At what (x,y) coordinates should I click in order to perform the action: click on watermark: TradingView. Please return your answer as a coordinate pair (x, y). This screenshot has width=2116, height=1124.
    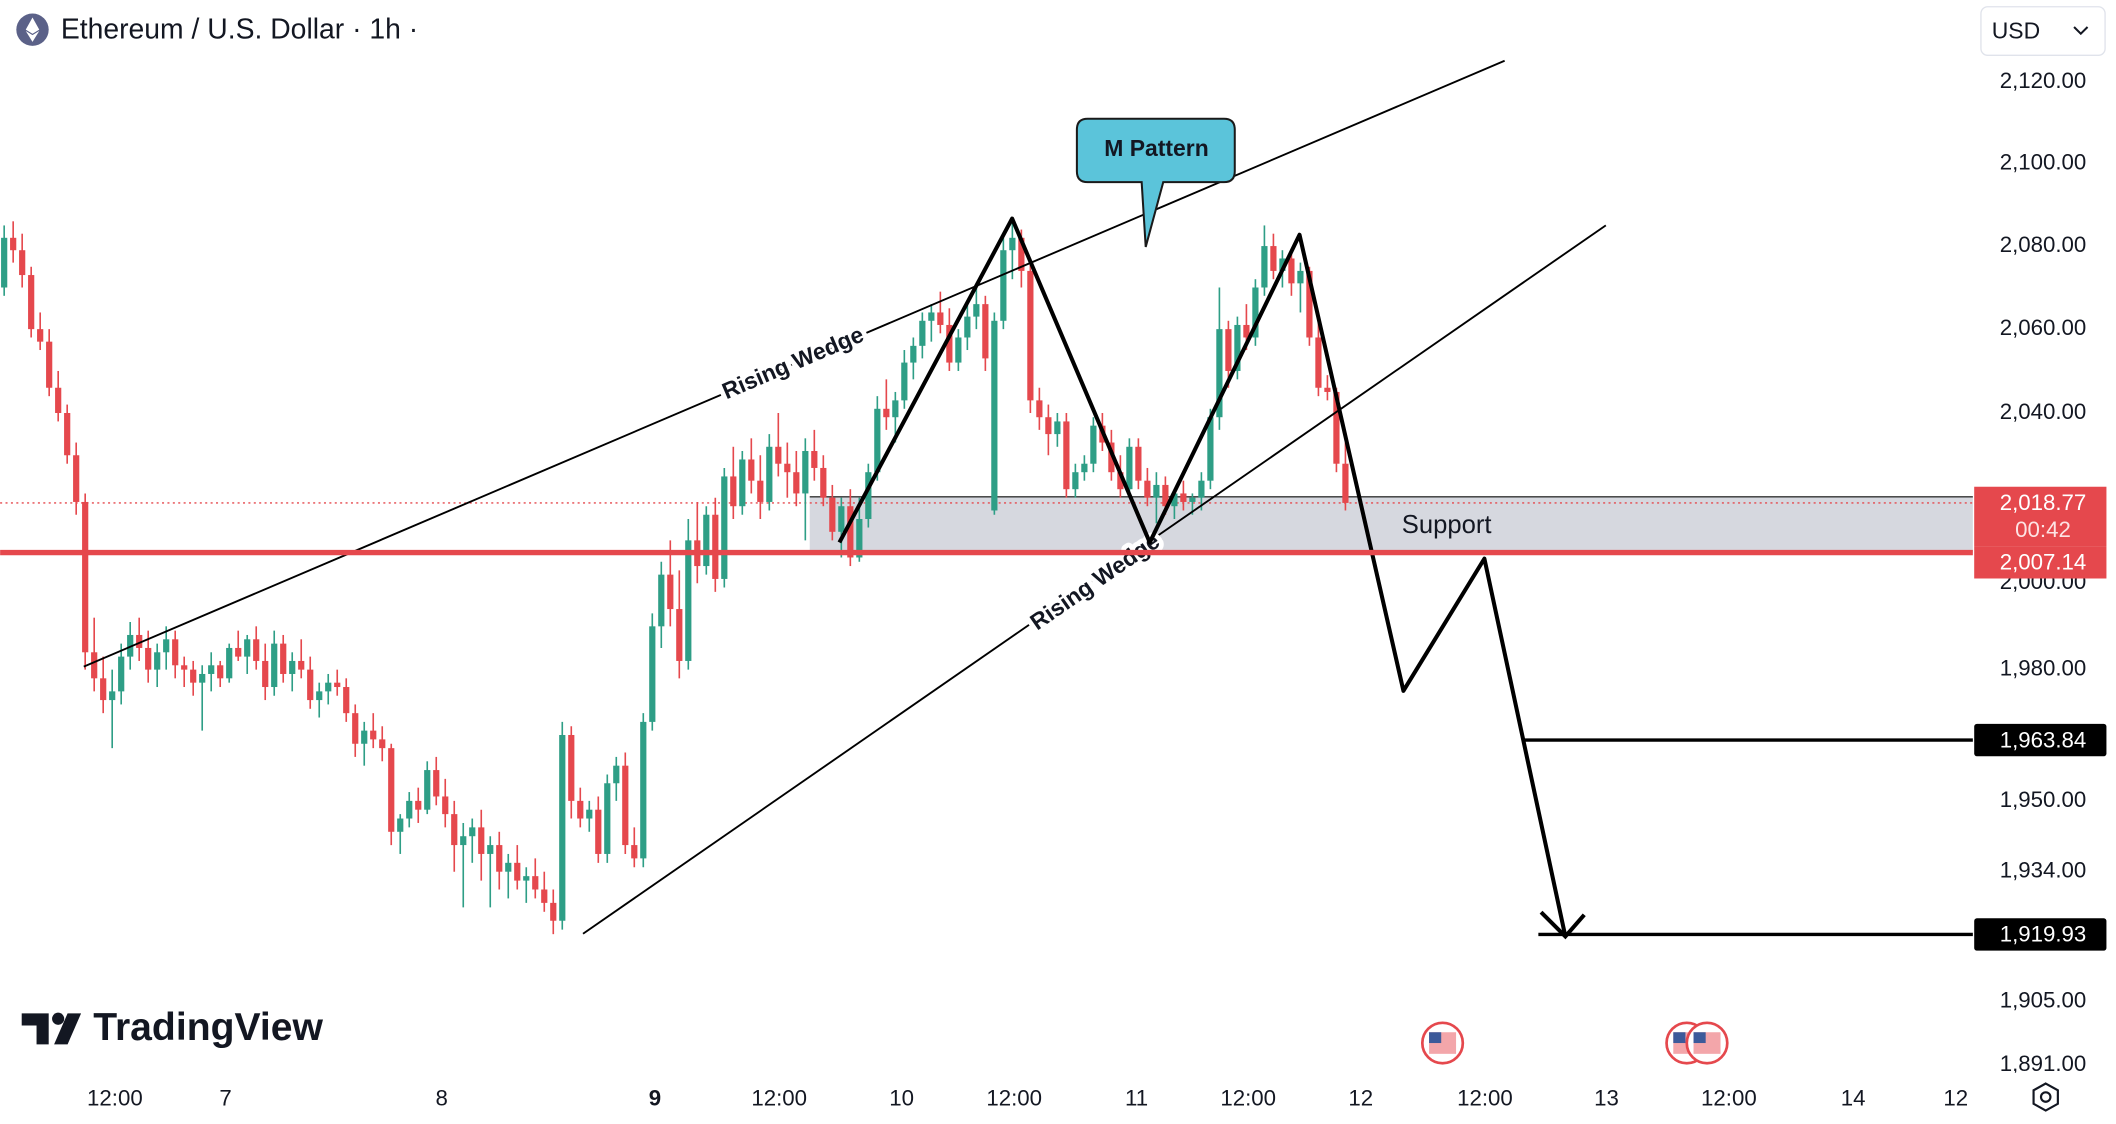
    Looking at the image, I should click on (172, 1027).